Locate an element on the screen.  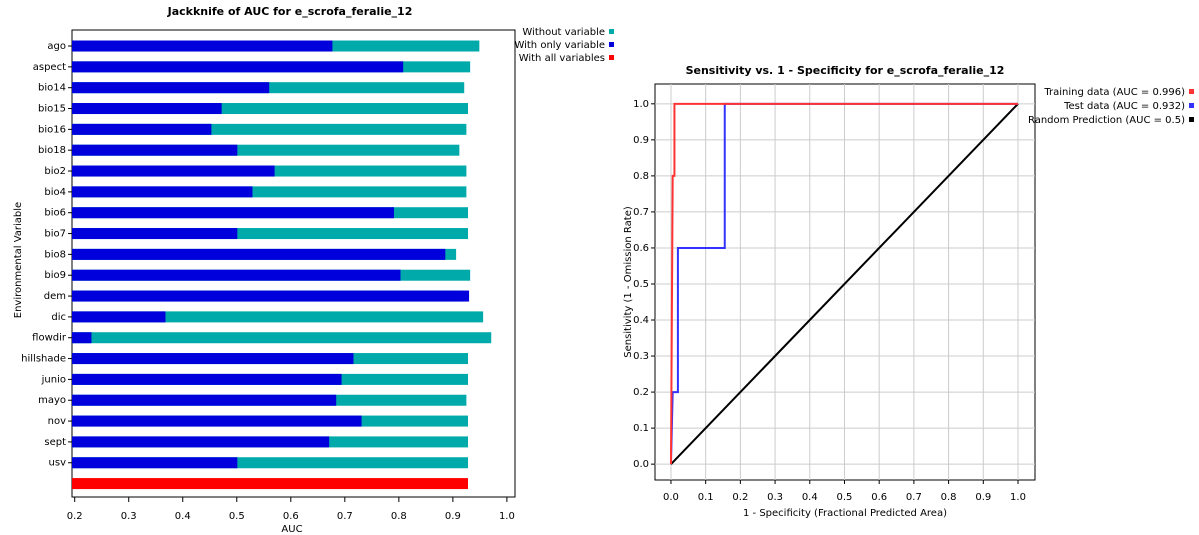
y-tick-label: bio7 is located at coordinates (55, 234).